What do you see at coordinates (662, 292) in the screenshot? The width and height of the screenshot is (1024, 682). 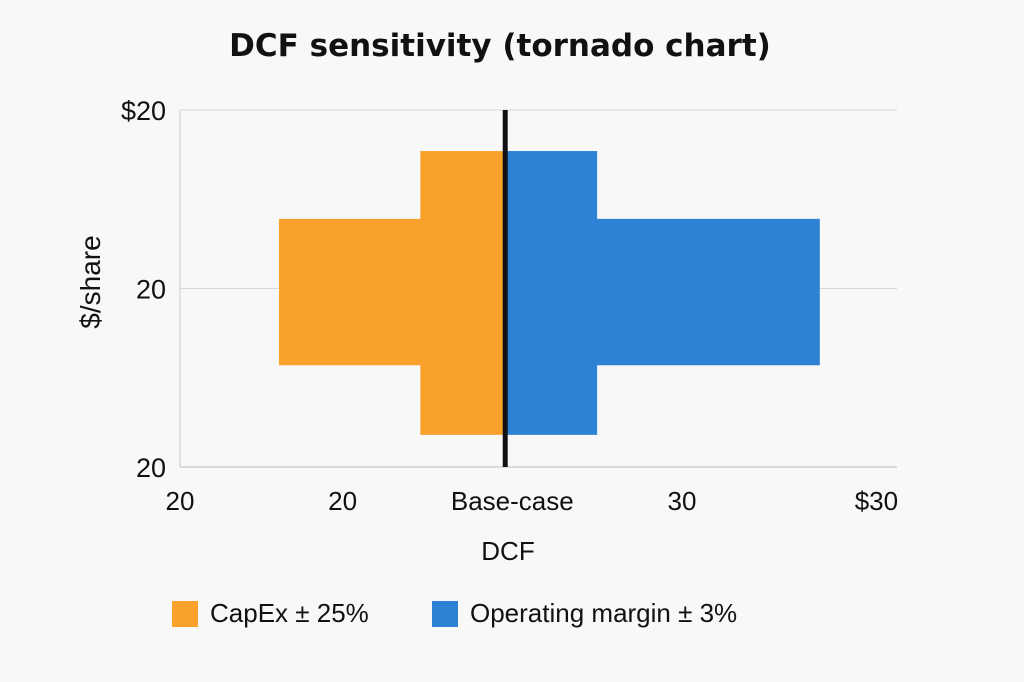 I see `bar-operating-margin` at bounding box center [662, 292].